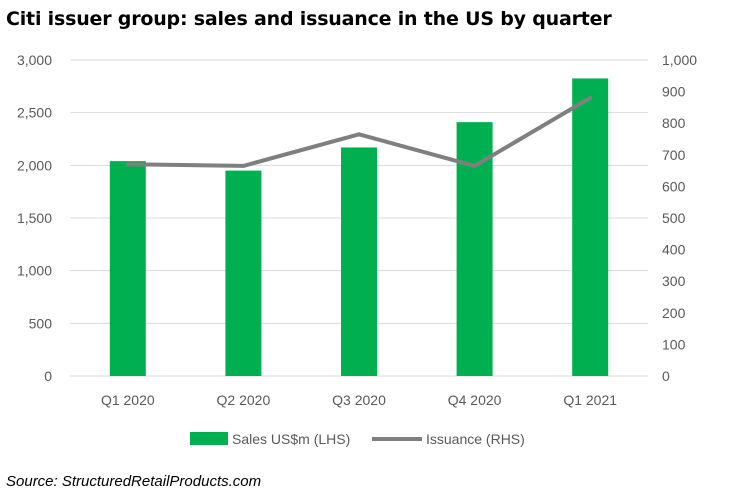 The height and width of the screenshot is (494, 733). Describe the element at coordinates (244, 400) in the screenshot. I see `x-axis-tick-label: Q2 2020` at that location.